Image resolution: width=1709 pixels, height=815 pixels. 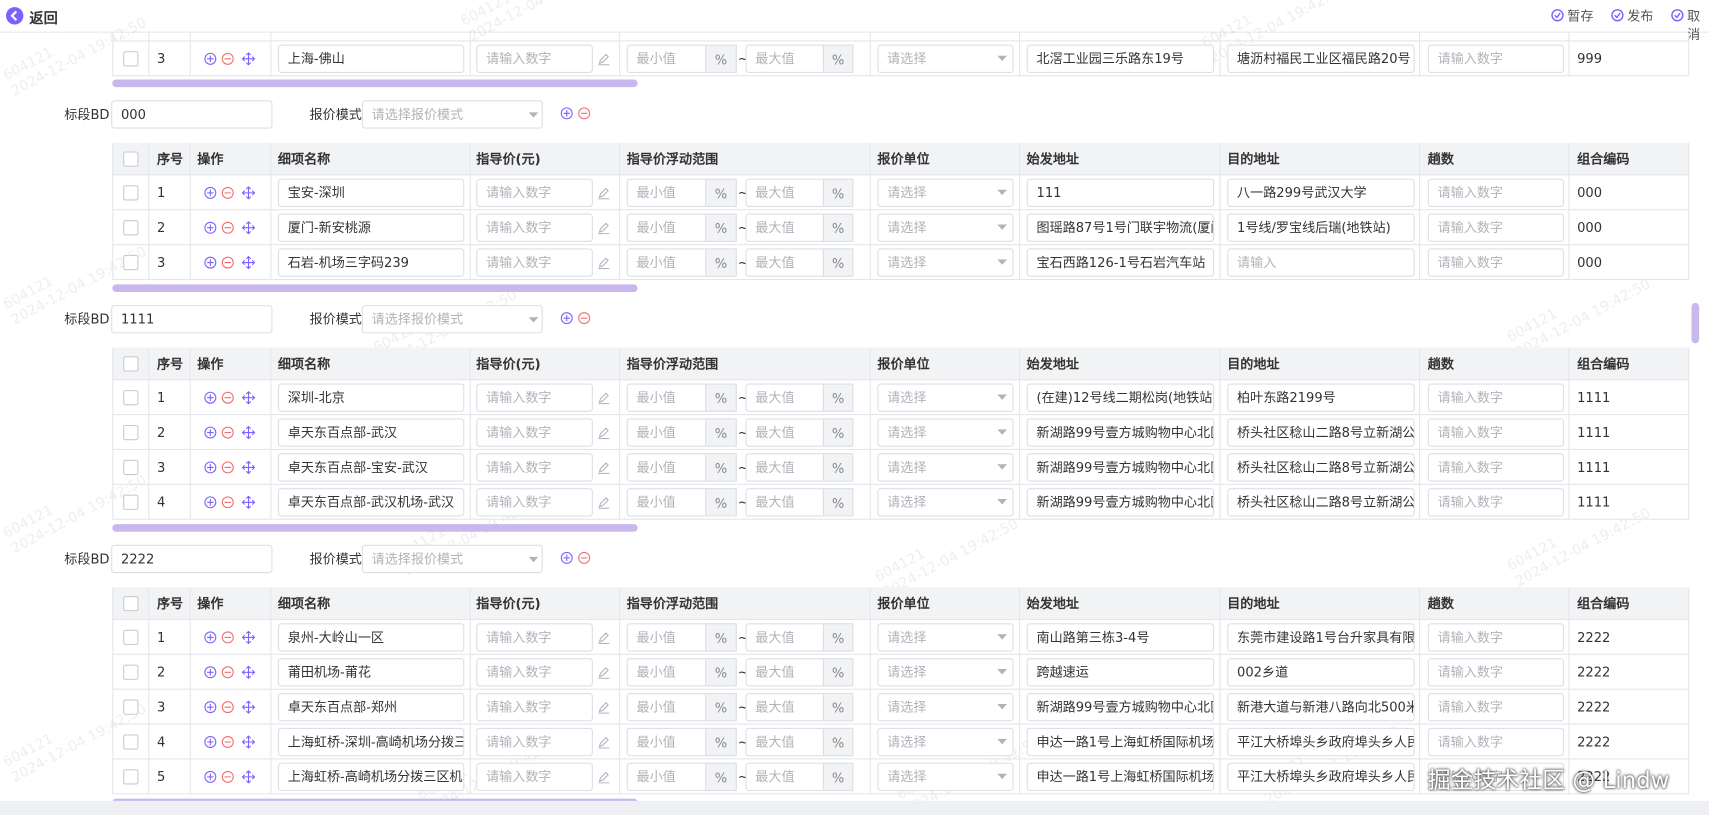 What do you see at coordinates (1321, 193) in the screenshot?
I see `destination-input: 八一路299号武汉大学` at bounding box center [1321, 193].